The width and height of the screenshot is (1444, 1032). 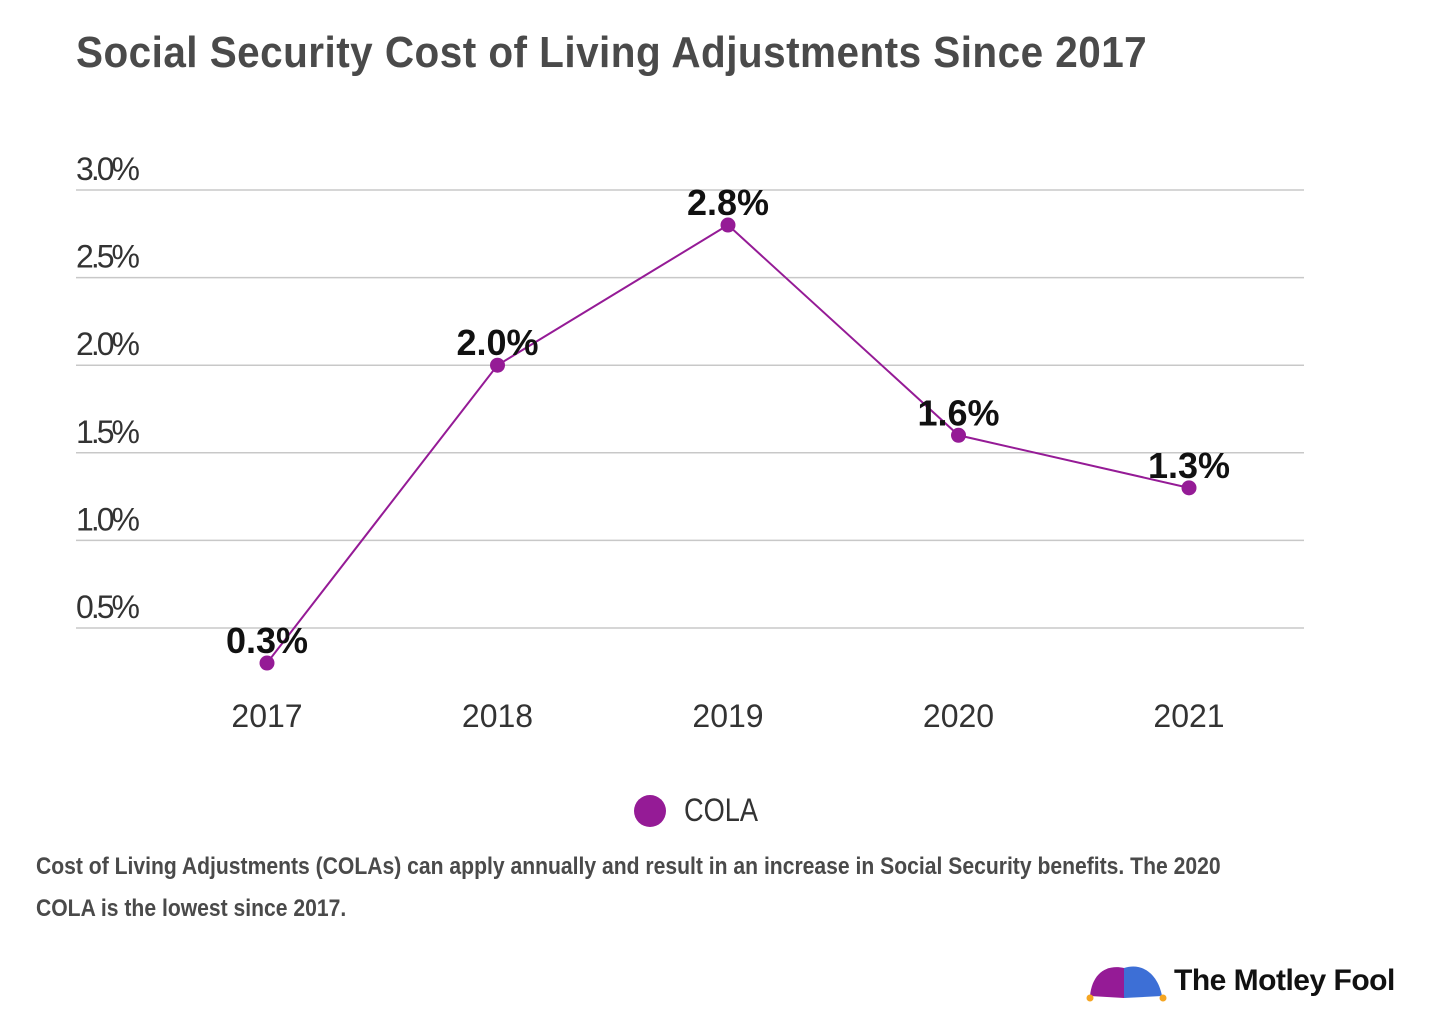 What do you see at coordinates (497, 716) in the screenshot?
I see `x-tick-label: 2018` at bounding box center [497, 716].